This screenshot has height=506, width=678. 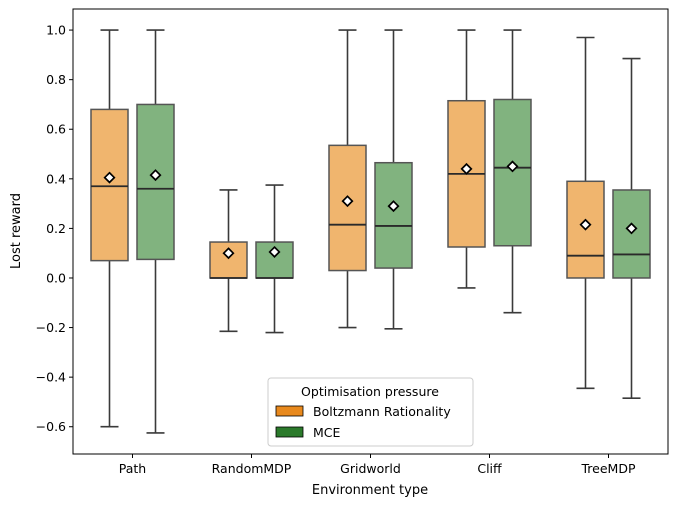 I want to click on x-axis-title: Environment type, so click(x=370, y=490).